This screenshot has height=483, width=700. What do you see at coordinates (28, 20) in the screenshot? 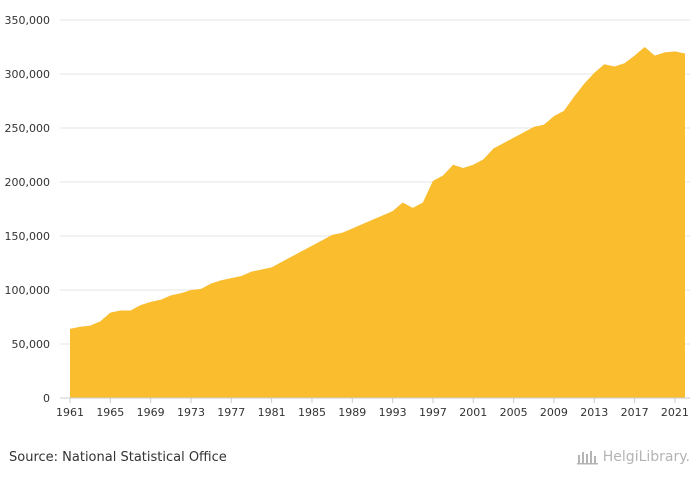
I see `y-tick-label: 350,000` at bounding box center [28, 20].